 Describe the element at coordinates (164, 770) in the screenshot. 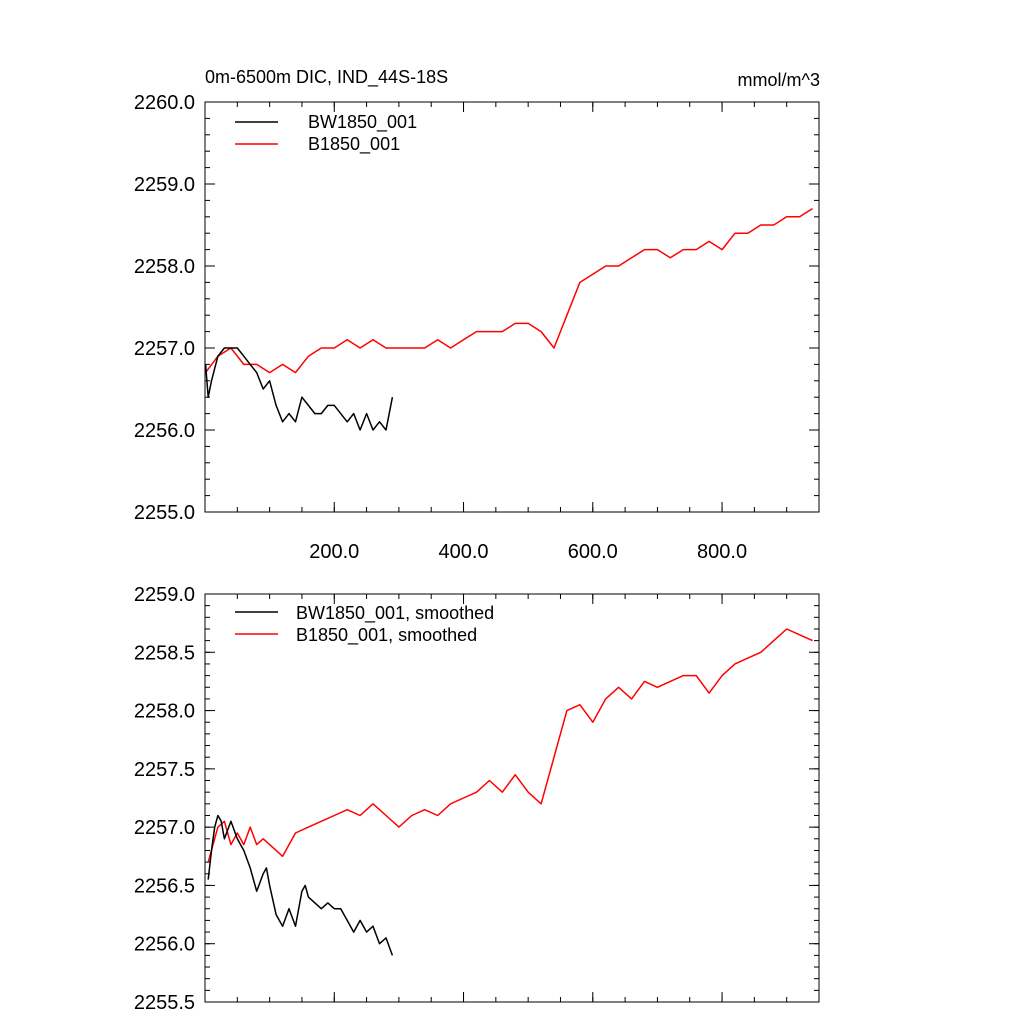

I see `y-tick-label: 2257.5` at that location.